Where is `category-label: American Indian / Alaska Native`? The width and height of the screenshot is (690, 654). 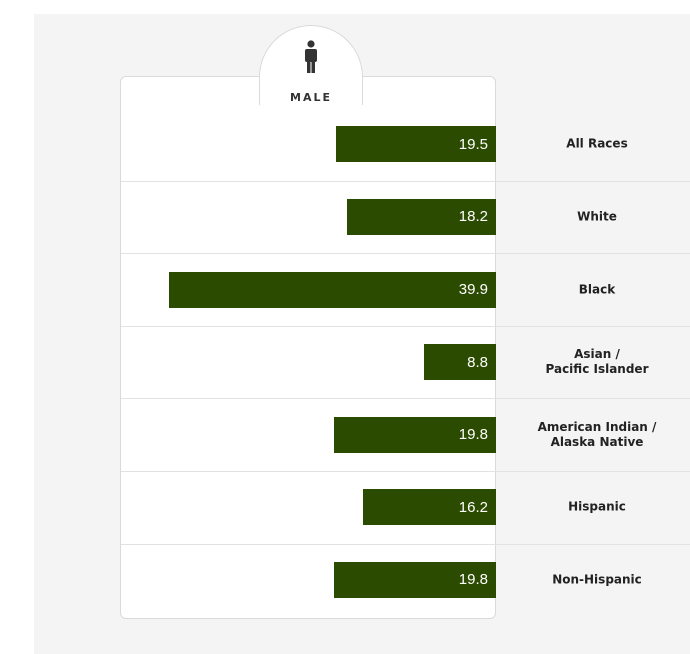 category-label: American Indian / Alaska Native is located at coordinates (597, 434).